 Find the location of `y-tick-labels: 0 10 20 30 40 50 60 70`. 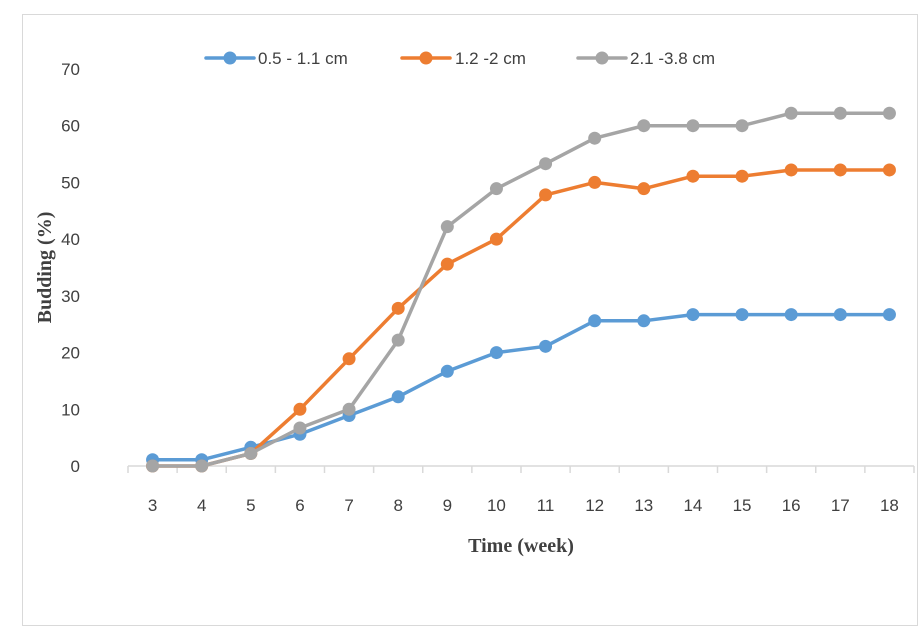

y-tick-labels: 0 10 20 30 40 50 60 70 is located at coordinates (70, 268).